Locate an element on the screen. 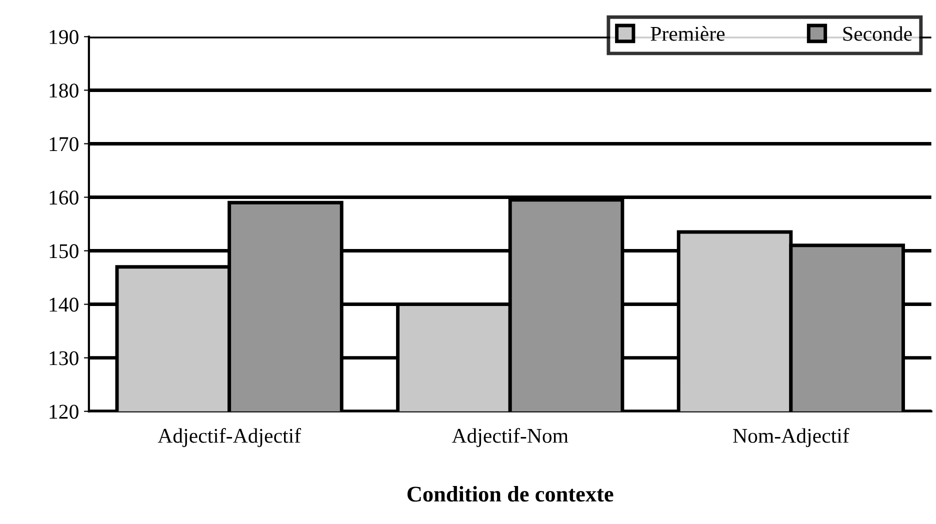 The image size is (936, 524). y-tick-label: 120 is located at coordinates (64, 411).